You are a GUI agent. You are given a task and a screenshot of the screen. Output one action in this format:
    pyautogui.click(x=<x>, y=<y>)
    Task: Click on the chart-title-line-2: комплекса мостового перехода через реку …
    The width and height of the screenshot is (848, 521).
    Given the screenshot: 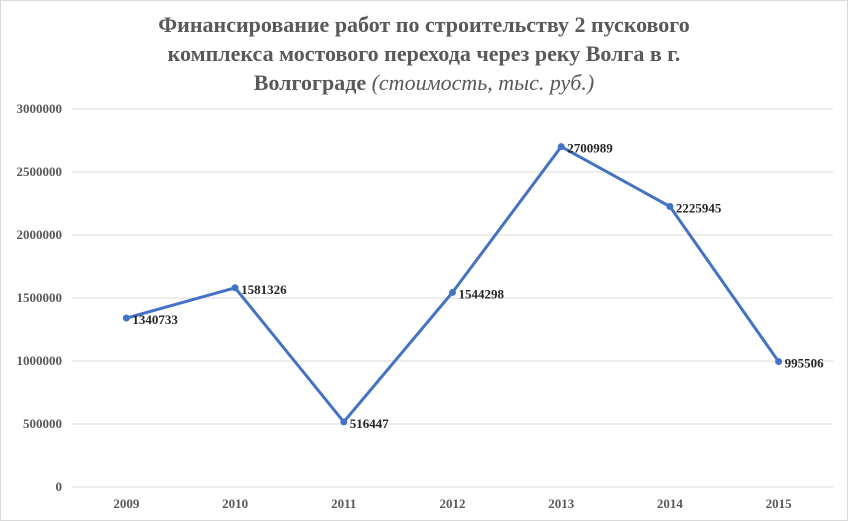 What is the action you would take?
    pyautogui.click(x=424, y=53)
    